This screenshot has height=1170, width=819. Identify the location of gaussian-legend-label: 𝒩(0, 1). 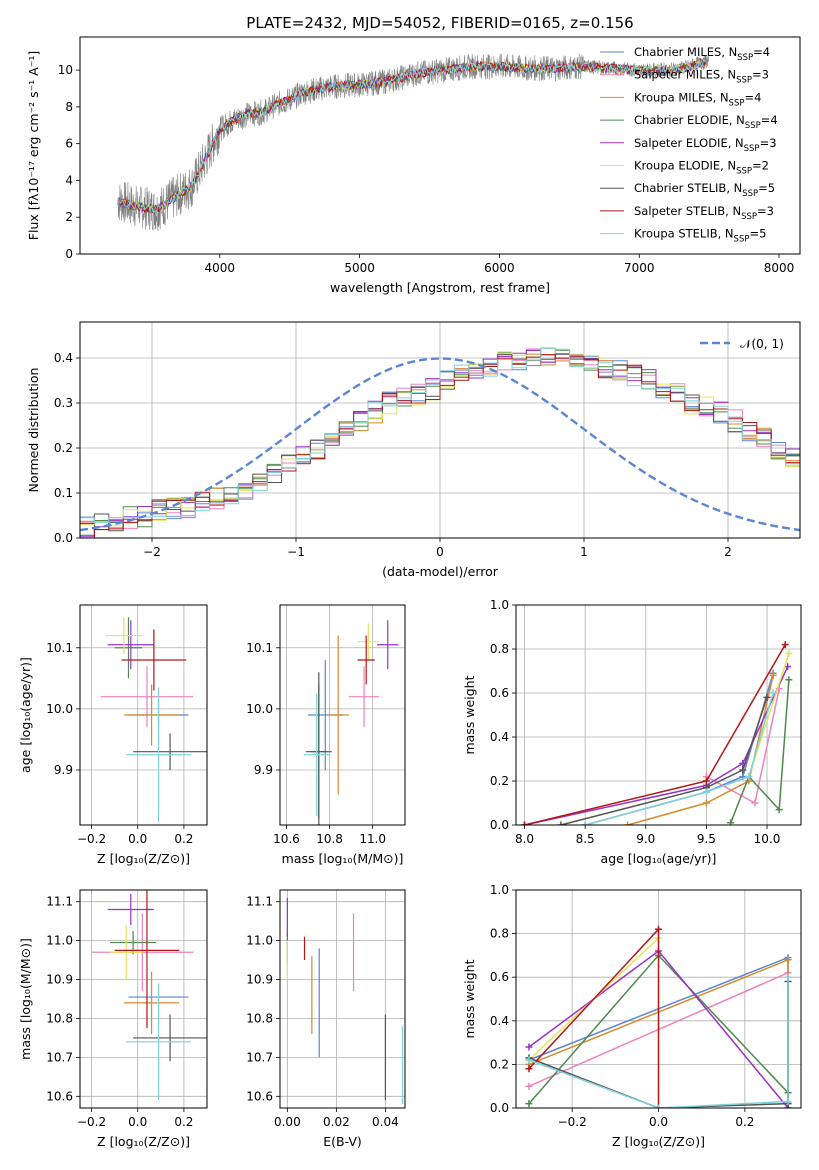
(762, 344).